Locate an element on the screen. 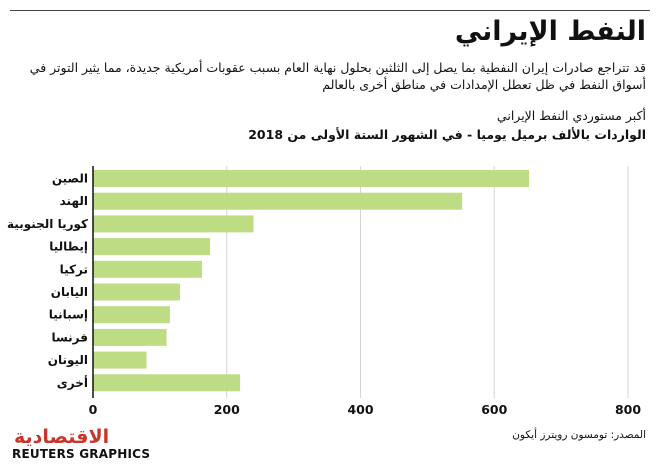  brand-label: REUTERS GRAPHICS is located at coordinates (81, 454).